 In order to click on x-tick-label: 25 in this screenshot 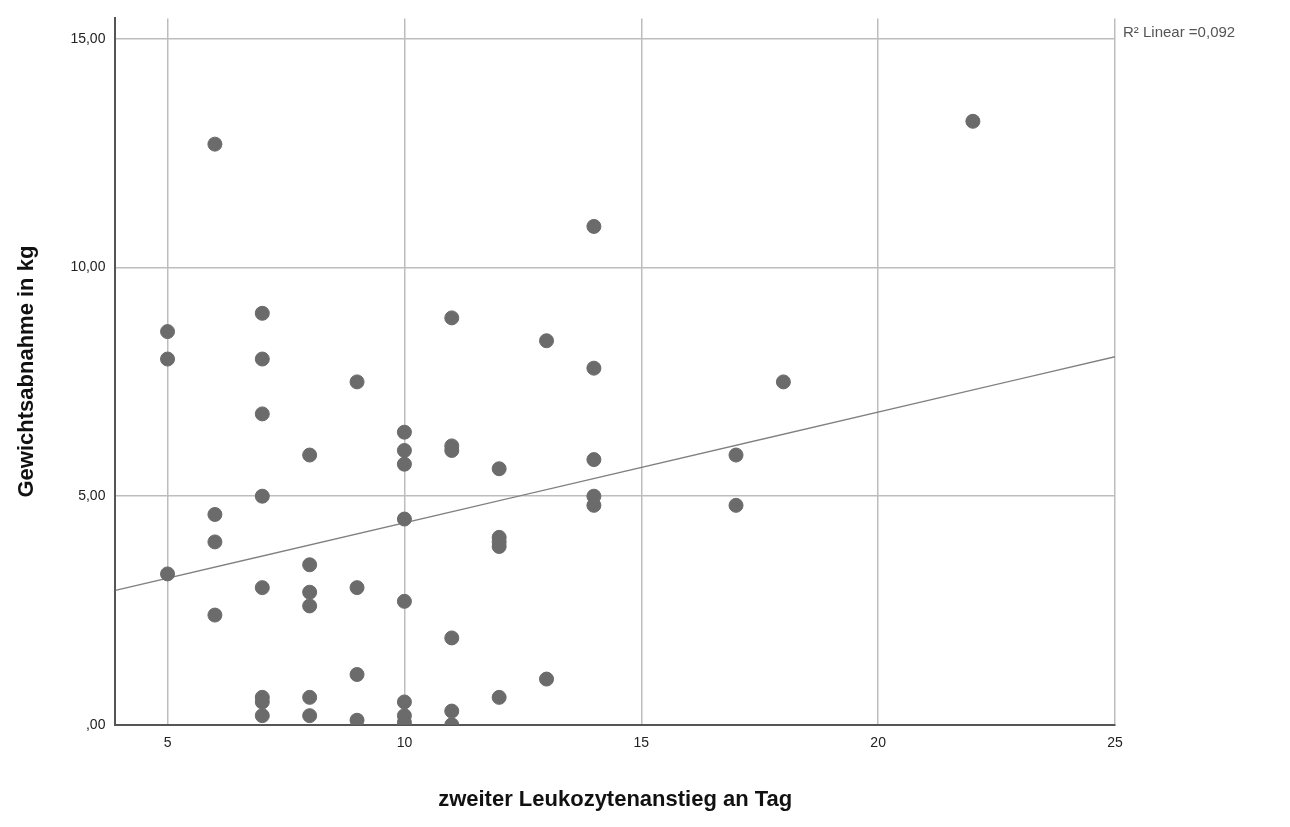, I will do `click(1115, 742)`.